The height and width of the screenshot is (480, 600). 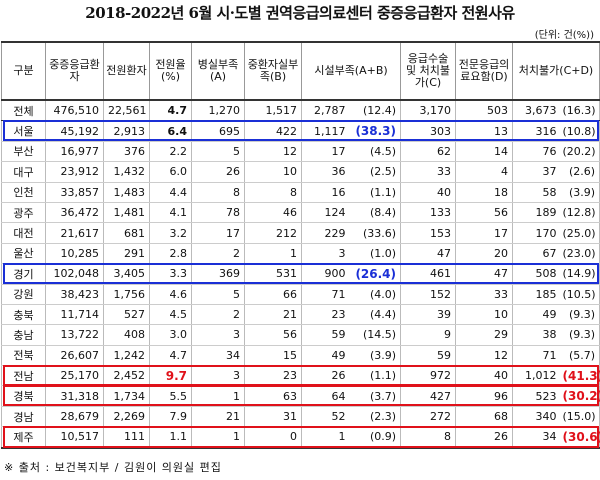 What do you see at coordinates (579, 274) in the screenshot?
I see `table-cell: (14.9)` at bounding box center [579, 274].